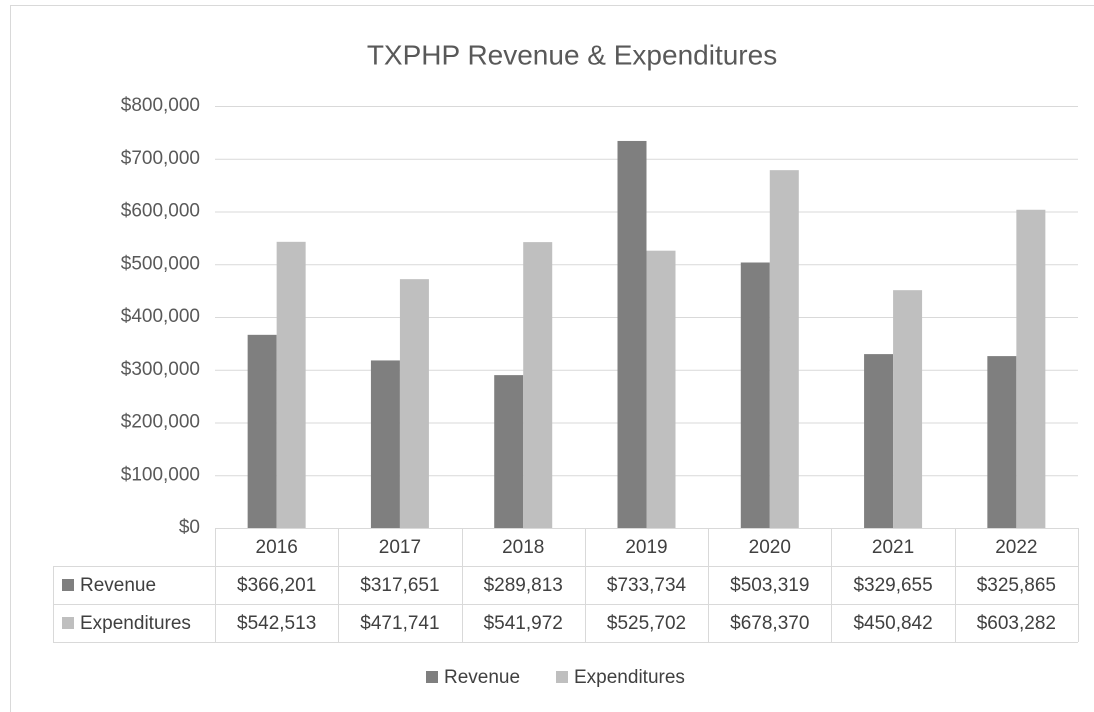 This screenshot has height=712, width=1094. I want to click on x-tick-label: 2016, so click(277, 547).